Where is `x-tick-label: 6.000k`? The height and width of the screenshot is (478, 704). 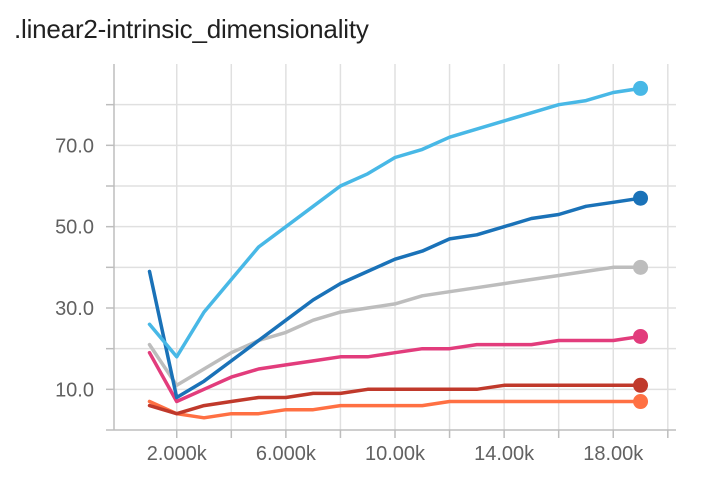
x-tick-label: 6.000k is located at coordinates (286, 454).